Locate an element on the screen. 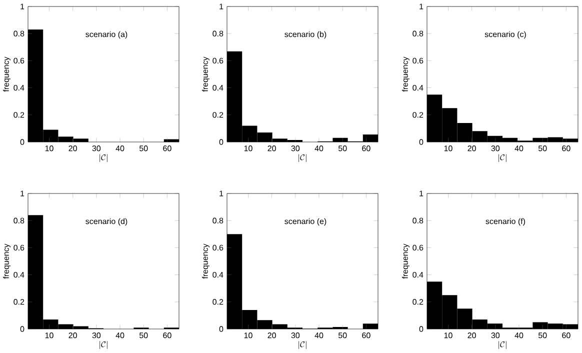 The width and height of the screenshot is (582, 353). annotation: scenario (a) is located at coordinates (107, 35).